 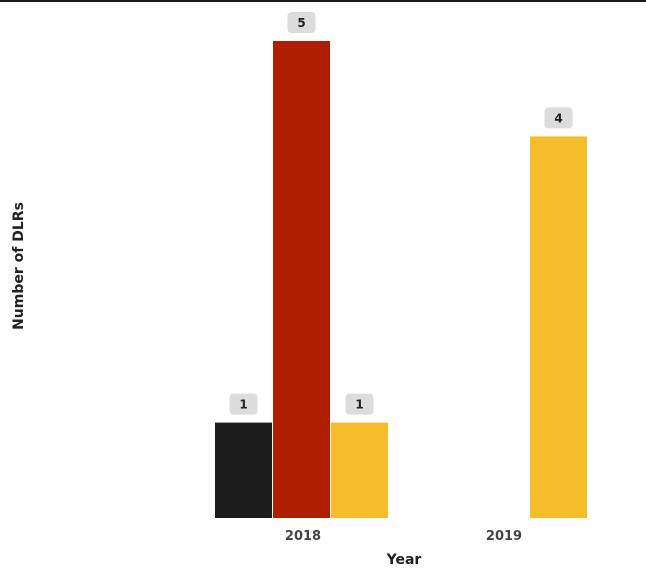 I want to click on x-tick-label-2018: 2018, so click(x=303, y=536).